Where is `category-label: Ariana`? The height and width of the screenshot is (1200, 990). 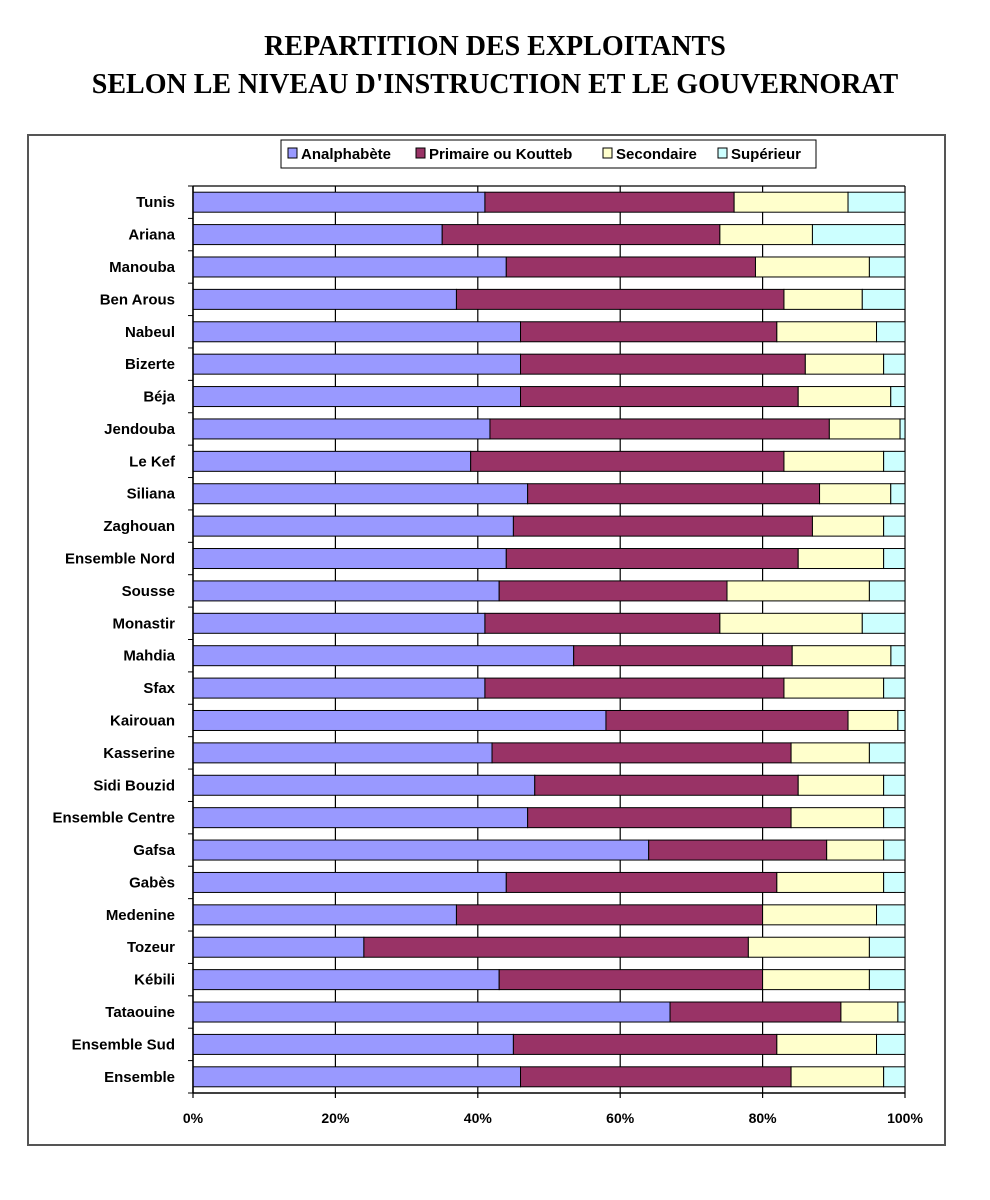 category-label: Ariana is located at coordinates (151, 235).